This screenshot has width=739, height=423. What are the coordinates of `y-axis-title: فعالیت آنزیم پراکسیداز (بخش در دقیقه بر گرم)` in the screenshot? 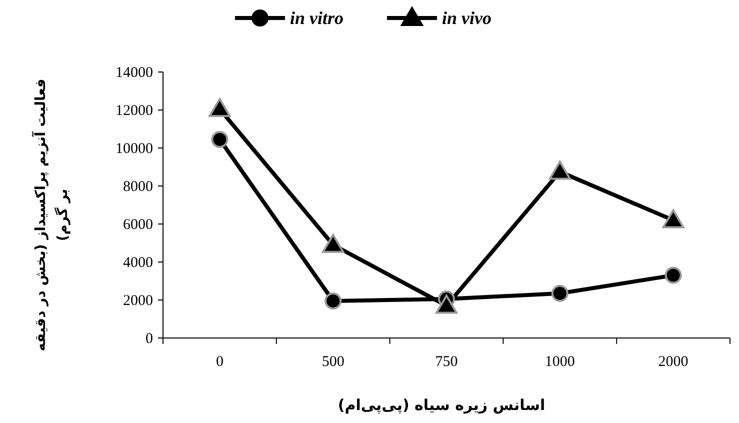 It's located at (51, 215).